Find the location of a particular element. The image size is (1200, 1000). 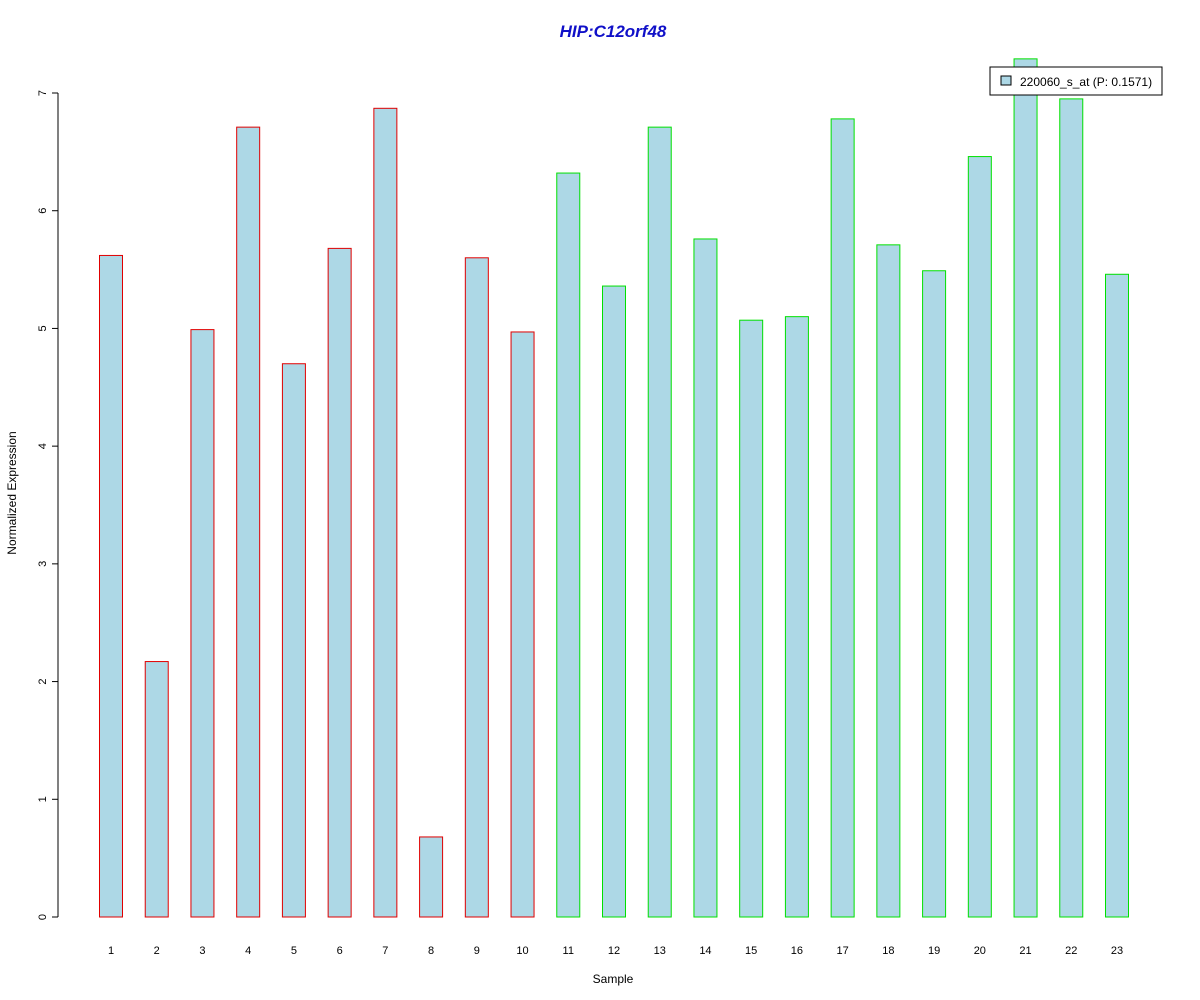

x-tick-label: 7 is located at coordinates (385, 951).